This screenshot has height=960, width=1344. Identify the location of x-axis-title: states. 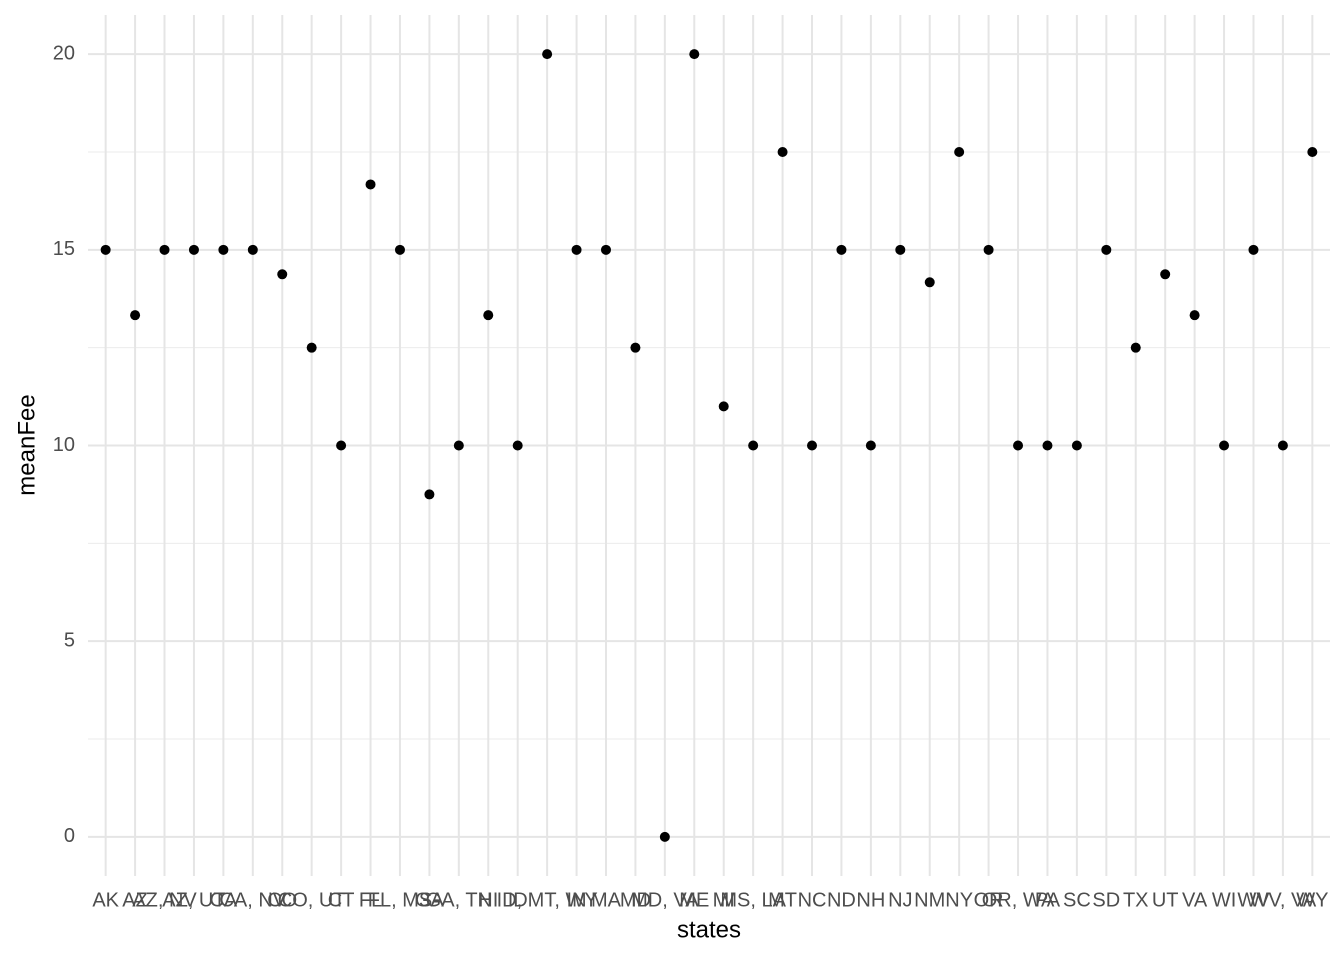
(709, 929).